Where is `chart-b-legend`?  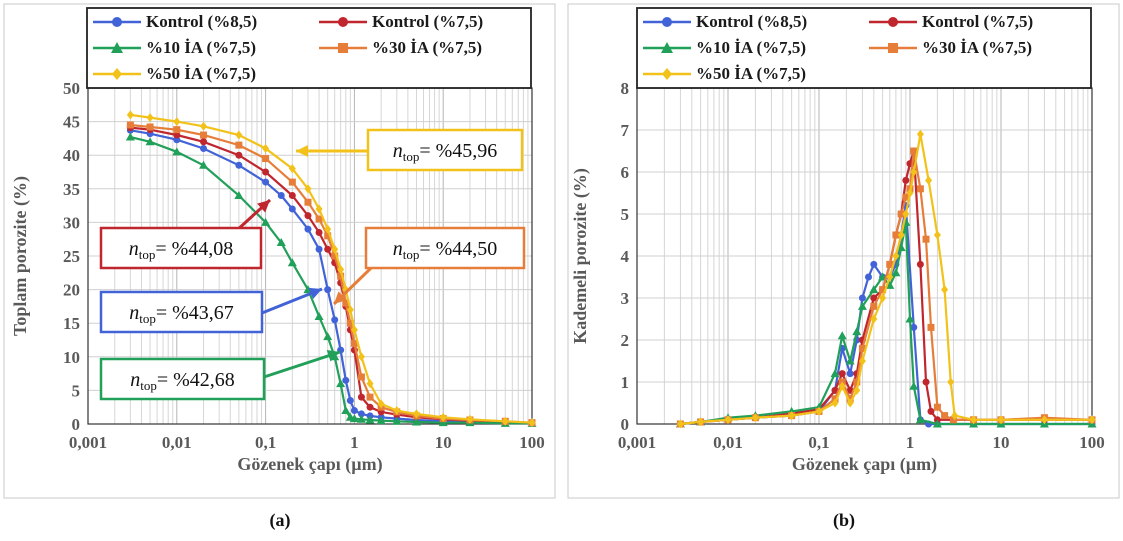
chart-b-legend is located at coordinates (864, 48).